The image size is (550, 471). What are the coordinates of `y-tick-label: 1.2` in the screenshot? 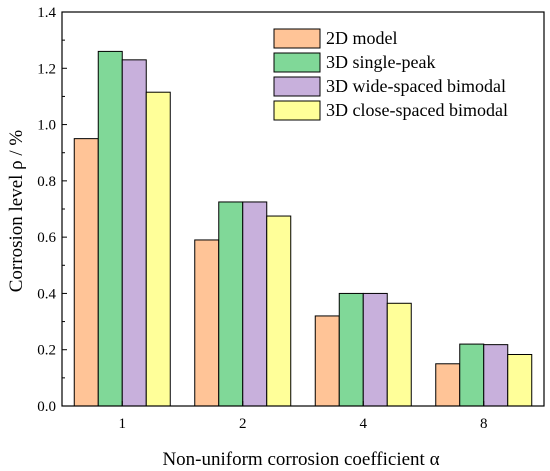 It's located at (46, 69).